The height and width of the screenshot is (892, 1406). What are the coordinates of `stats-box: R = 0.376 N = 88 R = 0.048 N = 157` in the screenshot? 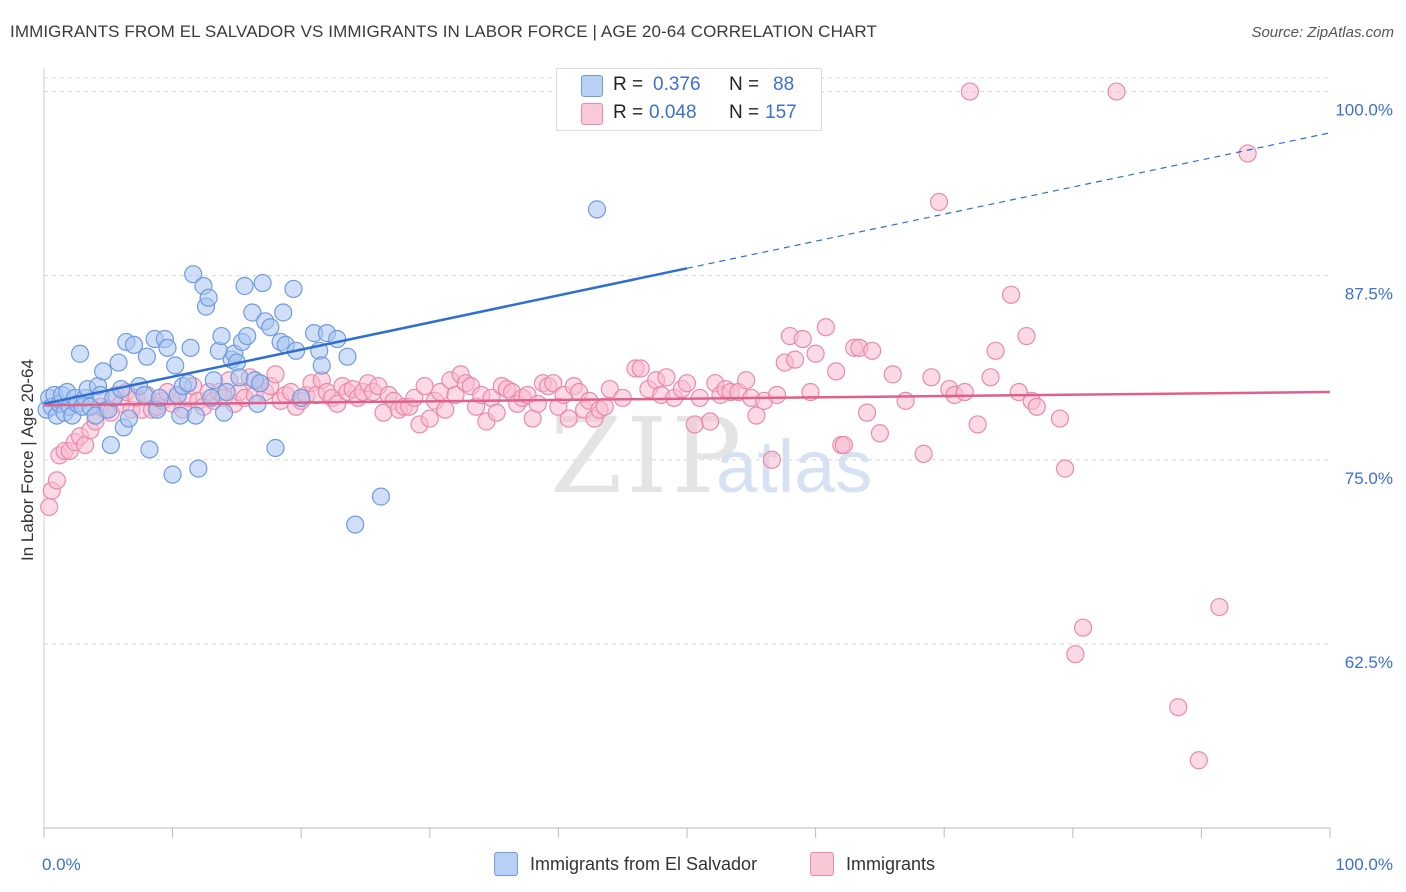 It's located at (689, 99).